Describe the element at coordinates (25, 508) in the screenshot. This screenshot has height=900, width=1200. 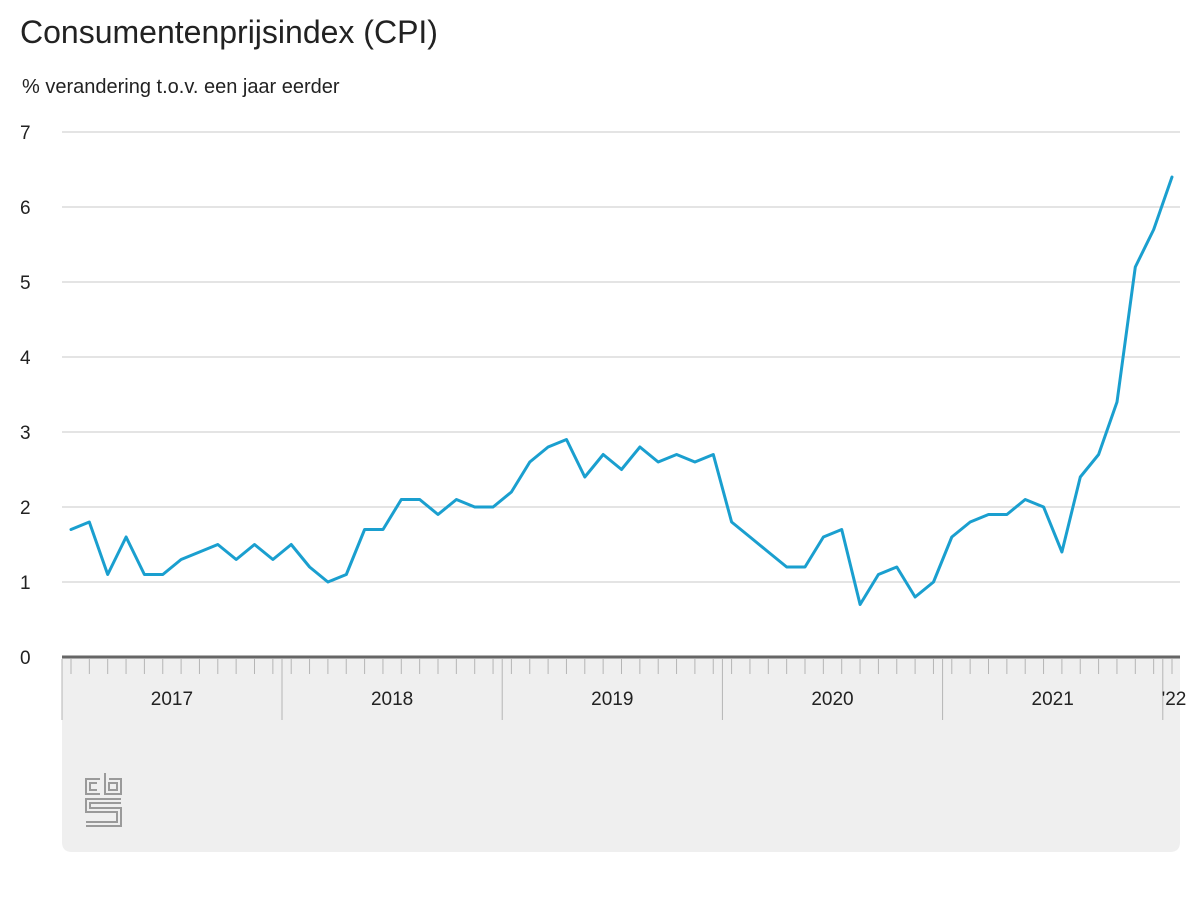
I see `y-tick-label: 2` at that location.